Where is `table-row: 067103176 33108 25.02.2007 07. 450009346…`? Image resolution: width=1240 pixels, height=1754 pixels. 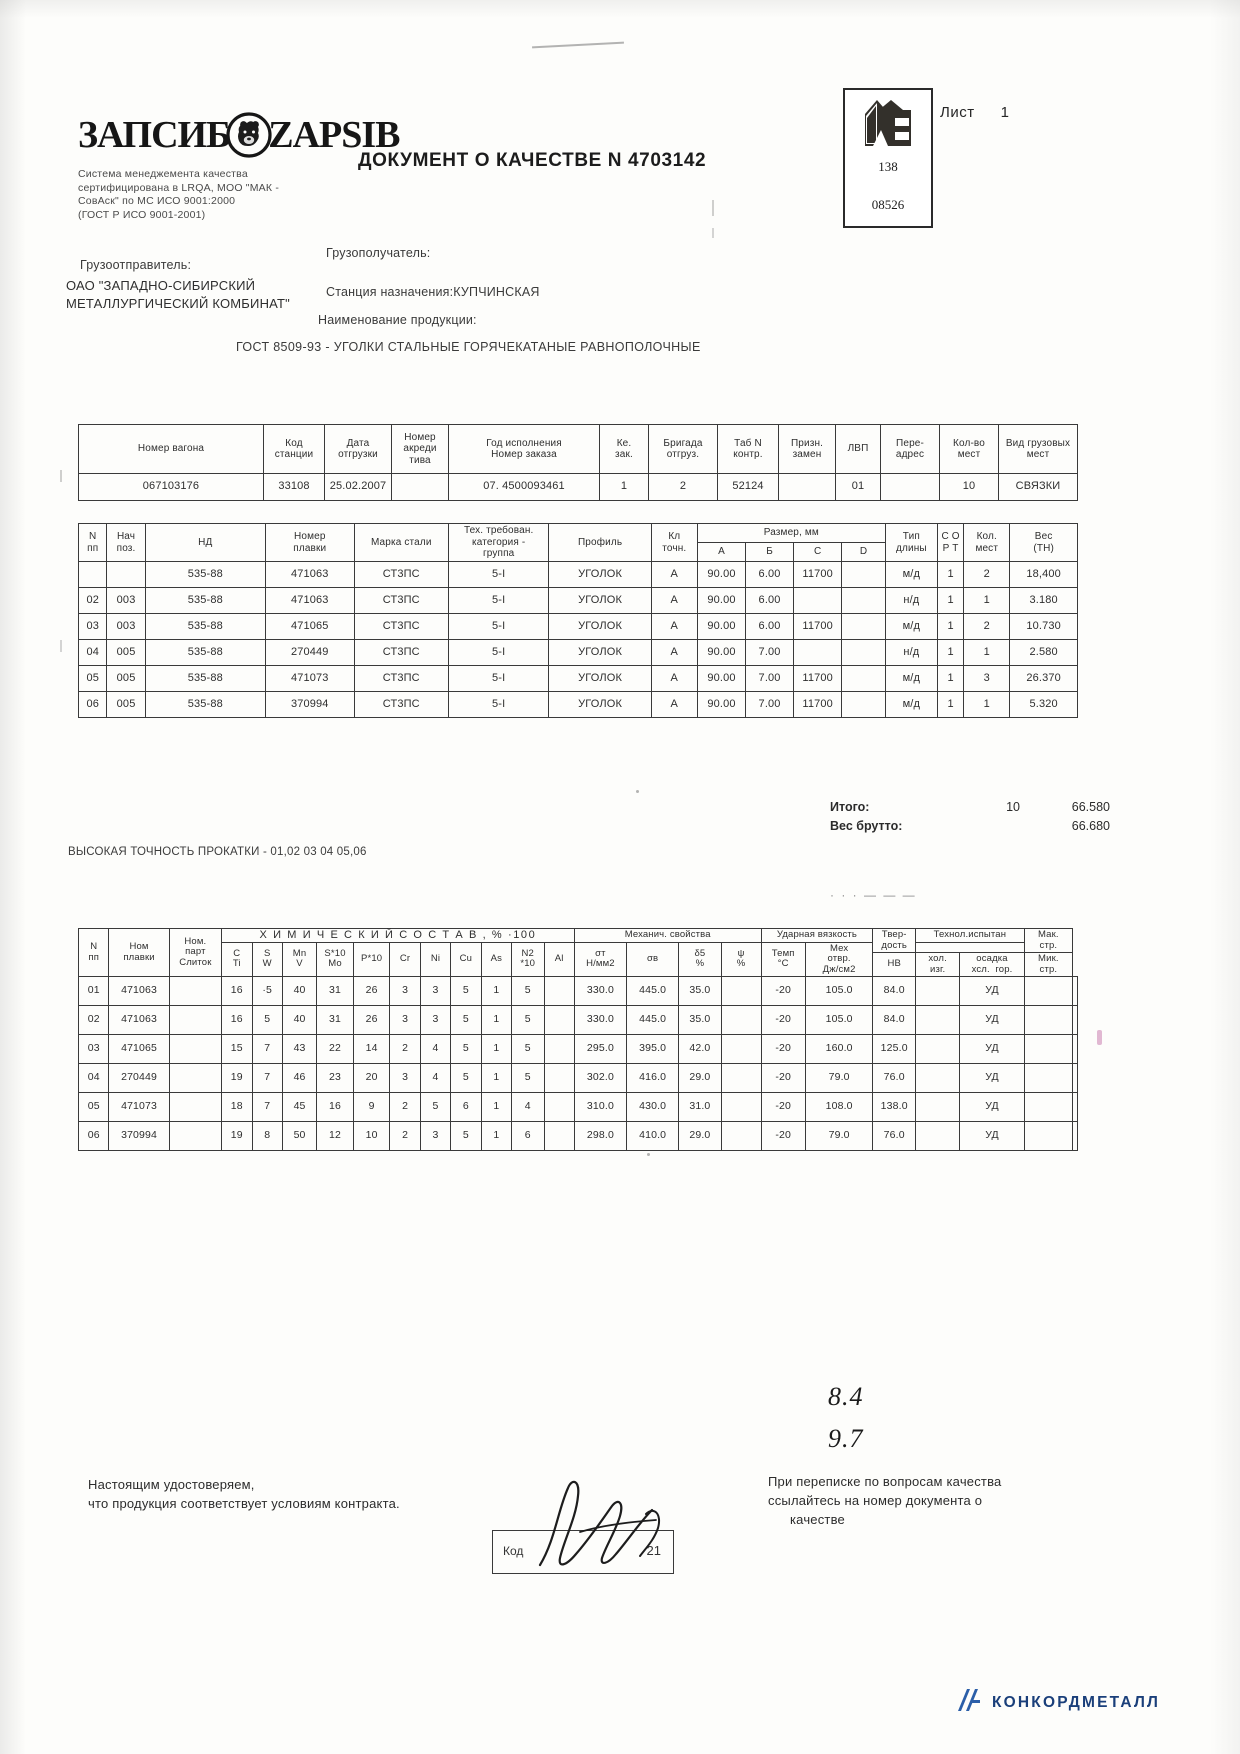
table-row: 067103176 33108 25.02.2007 07. 450009346… is located at coordinates (578, 487).